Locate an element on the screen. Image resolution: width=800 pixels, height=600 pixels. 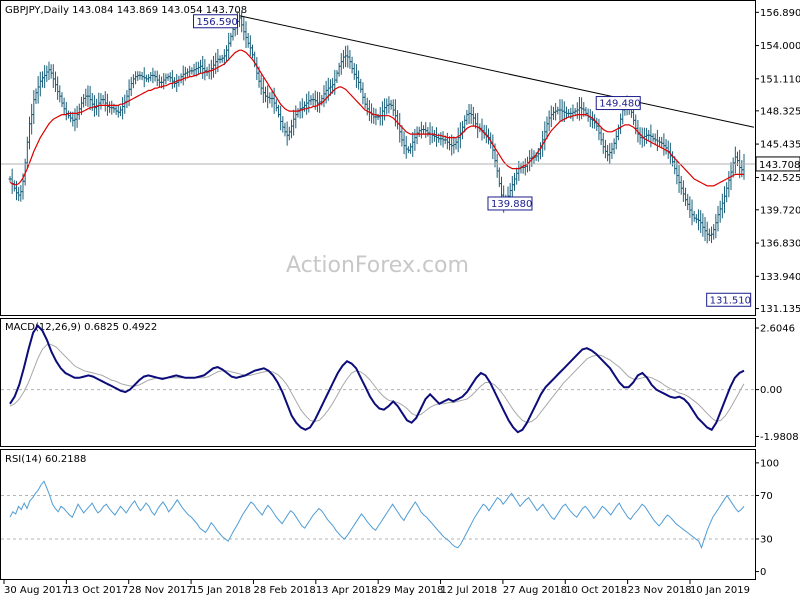
x-tick-label: 30 Aug 2017 is located at coordinates (36, 590).